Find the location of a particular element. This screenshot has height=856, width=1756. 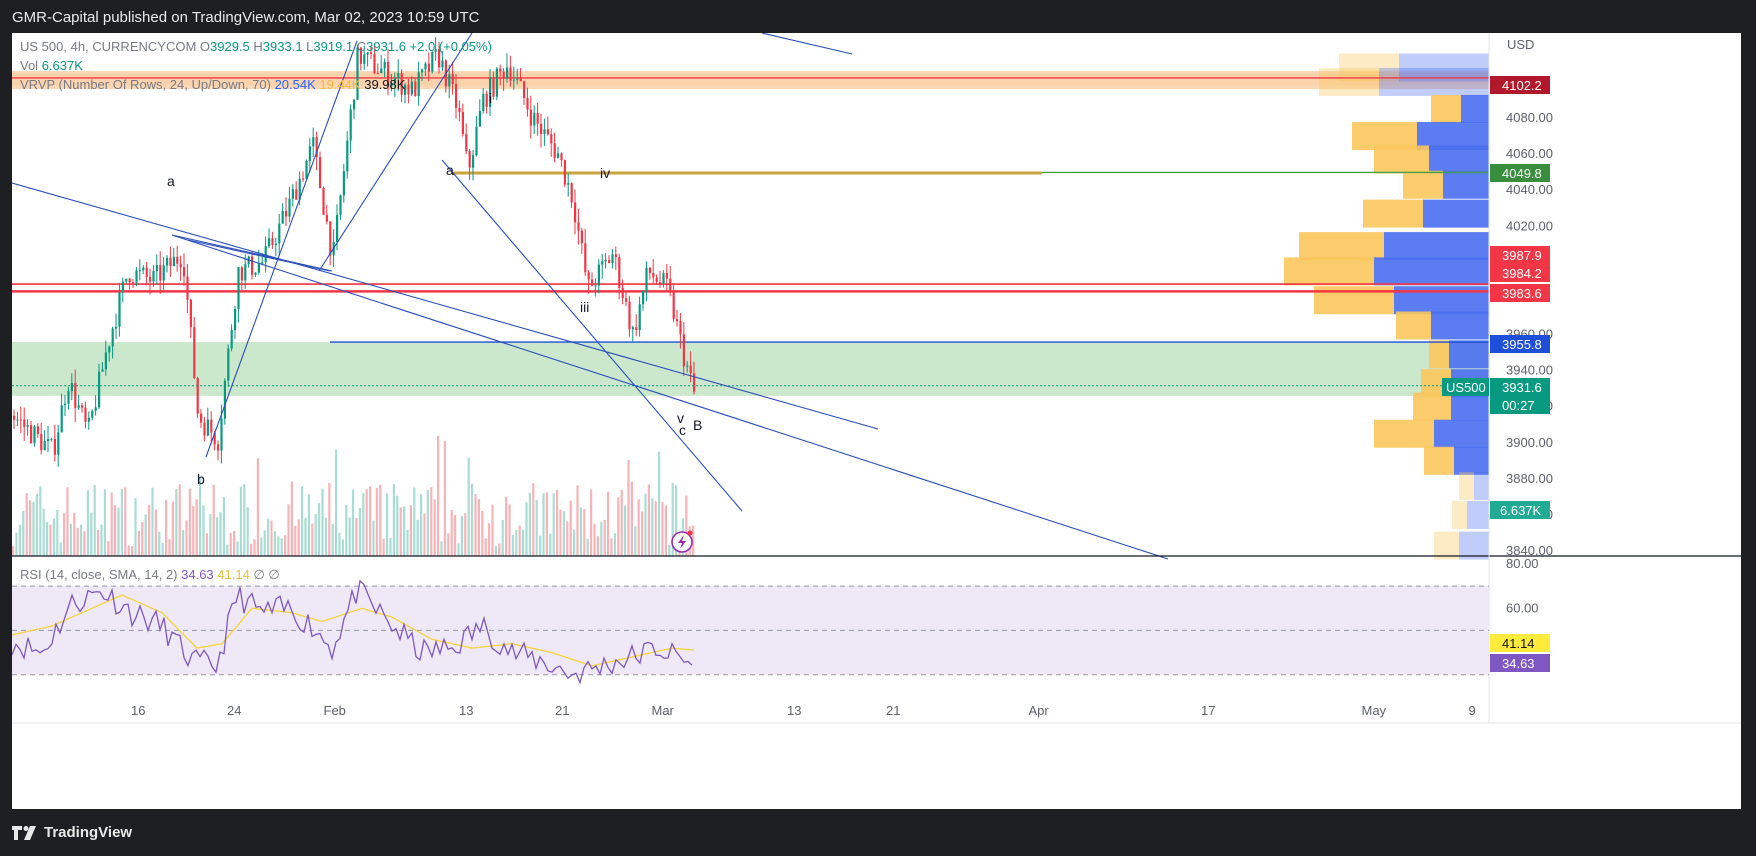

price-label-bg is located at coordinates (1520, 255).